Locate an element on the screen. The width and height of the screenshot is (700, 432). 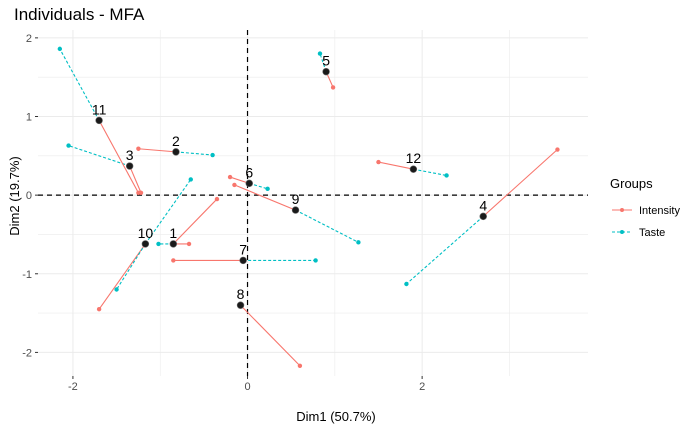
legend: Groups Intensity Taste is located at coordinates (645, 207).